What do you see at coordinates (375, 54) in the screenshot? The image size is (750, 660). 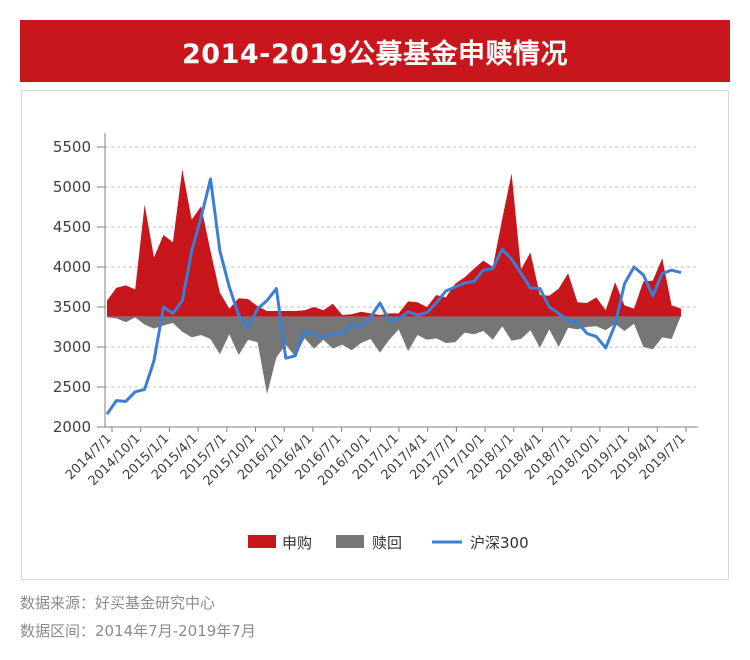 I see `chart-title: 2014-2019公募基金申赎情况` at bounding box center [375, 54].